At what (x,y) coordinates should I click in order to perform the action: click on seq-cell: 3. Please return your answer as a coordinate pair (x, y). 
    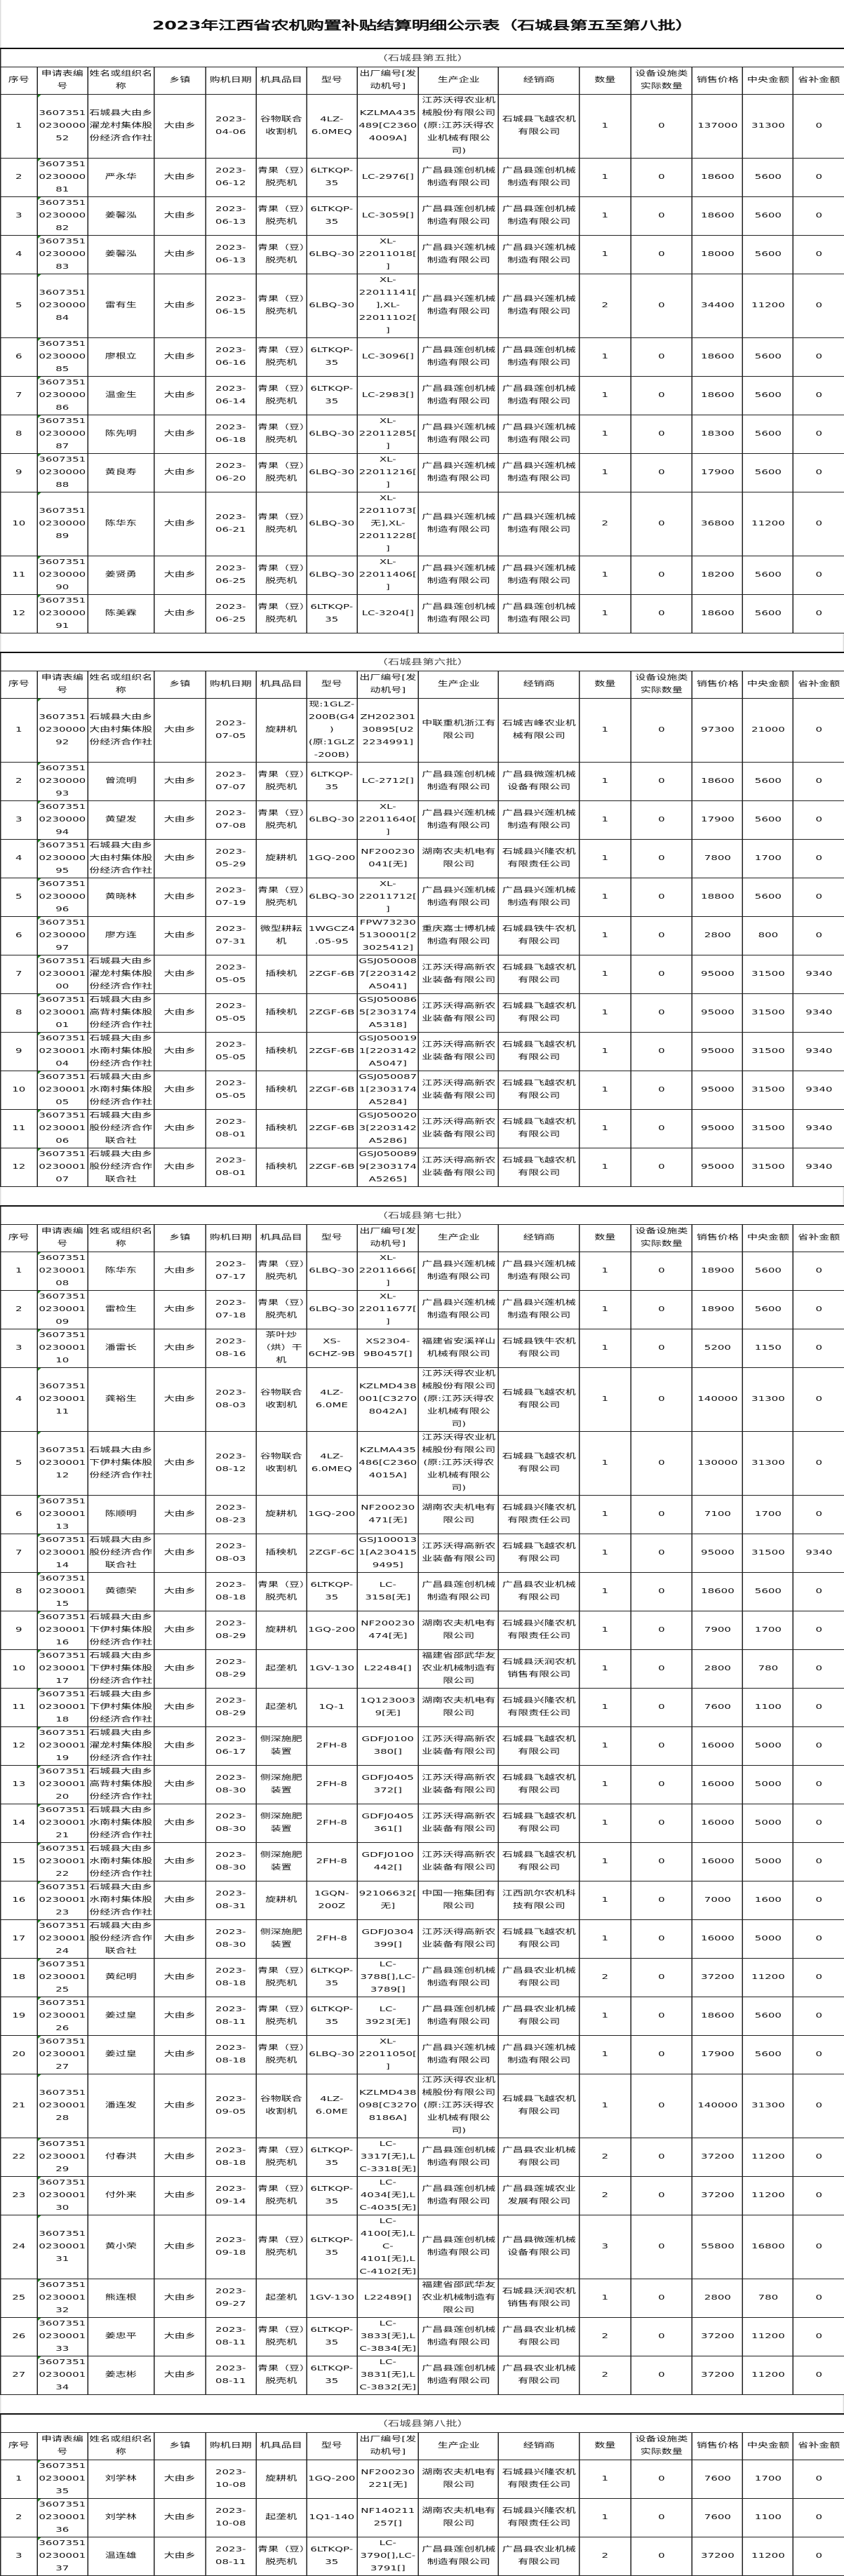
    Looking at the image, I should click on (19, 216).